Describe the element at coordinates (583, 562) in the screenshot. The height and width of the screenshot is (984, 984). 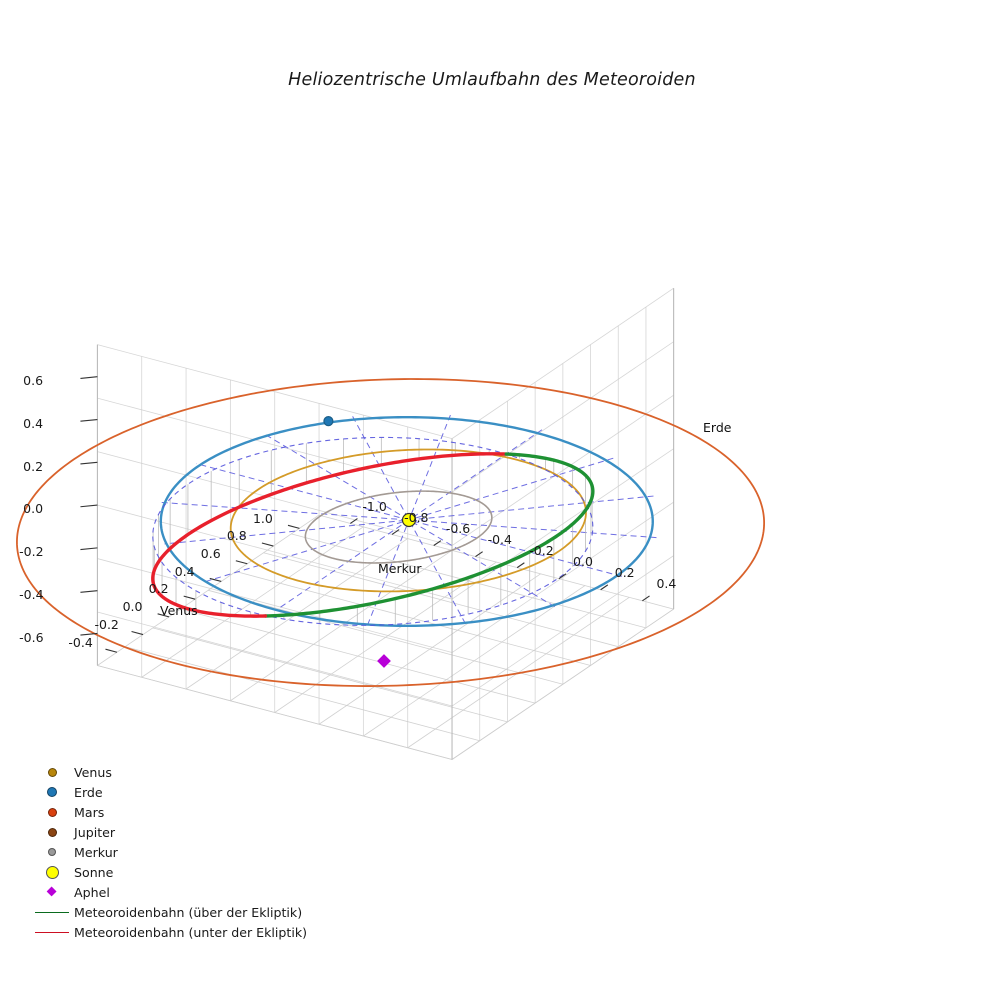
I see `y-tick-label: 0.0` at that location.